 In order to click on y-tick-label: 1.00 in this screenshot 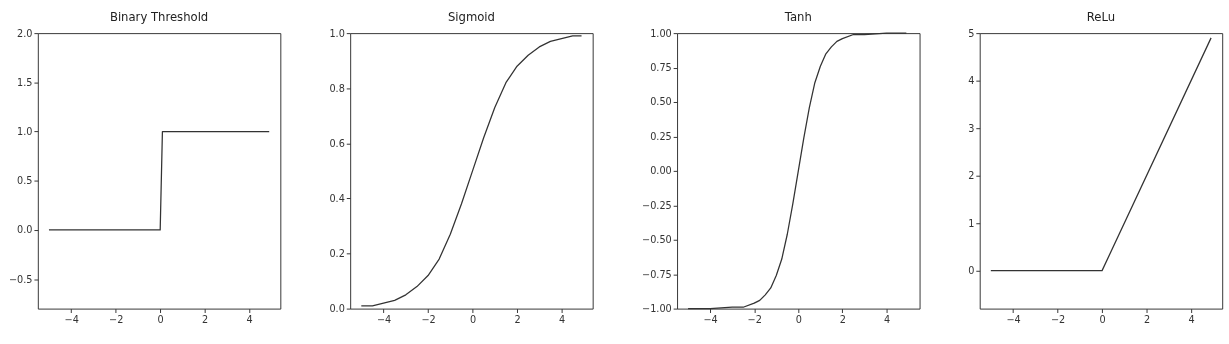, I will do `click(661, 33)`.